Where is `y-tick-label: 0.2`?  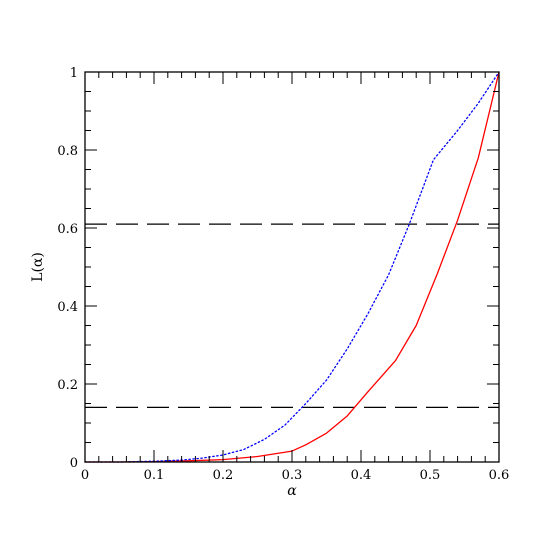 y-tick-label: 0.2 is located at coordinates (67, 385).